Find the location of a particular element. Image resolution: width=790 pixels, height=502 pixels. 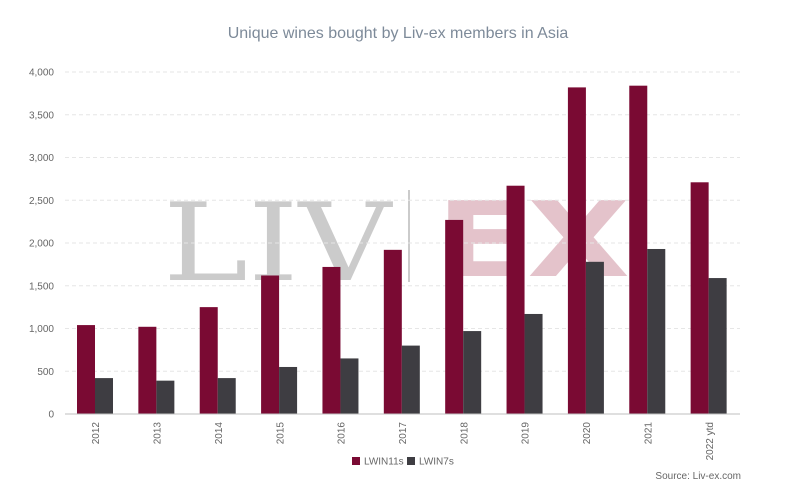

bar-lwin11s-2019 is located at coordinates (515, 299).